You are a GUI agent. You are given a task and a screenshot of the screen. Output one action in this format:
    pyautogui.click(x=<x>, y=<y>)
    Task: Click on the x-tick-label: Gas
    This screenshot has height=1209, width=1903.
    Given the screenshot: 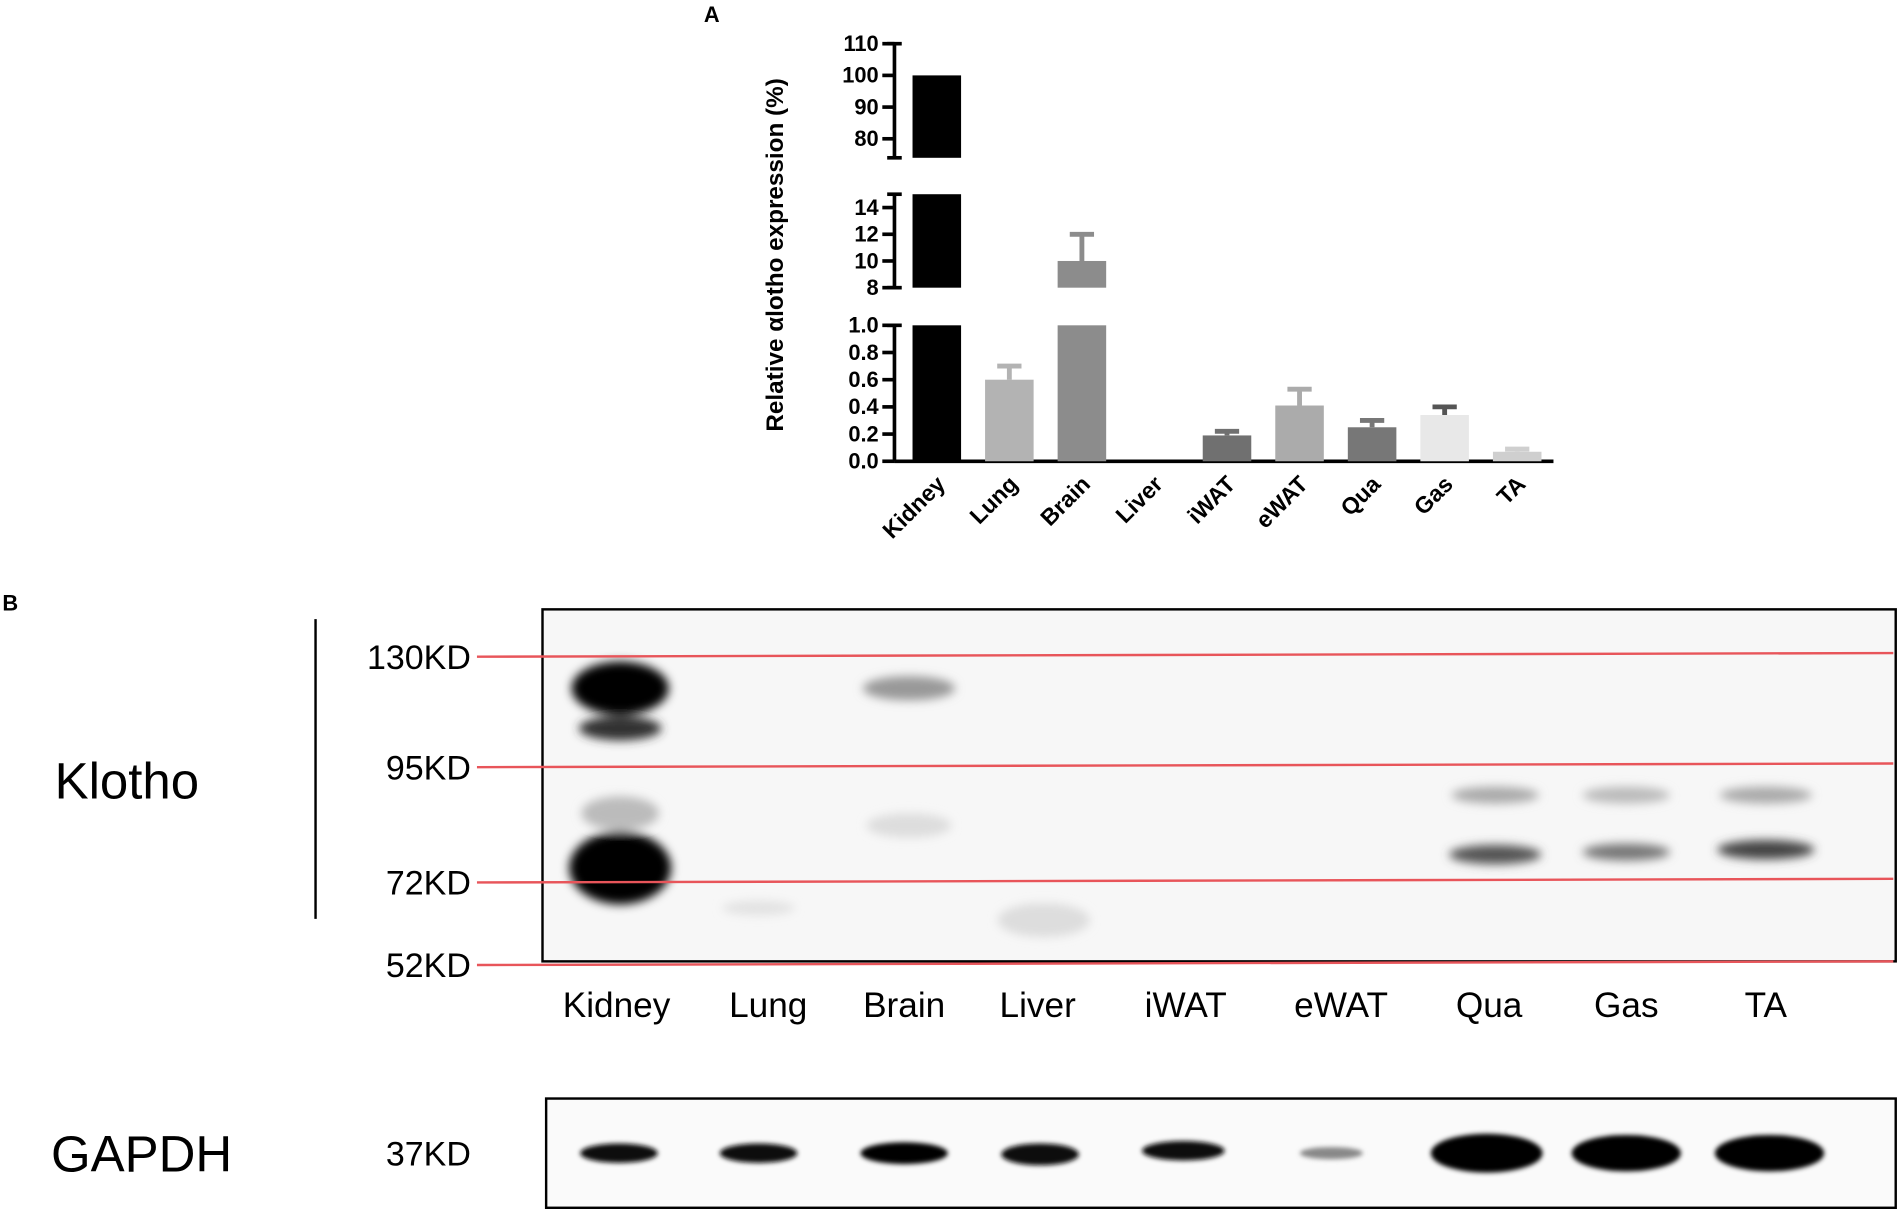 What is the action you would take?
    pyautogui.click(x=1433, y=495)
    